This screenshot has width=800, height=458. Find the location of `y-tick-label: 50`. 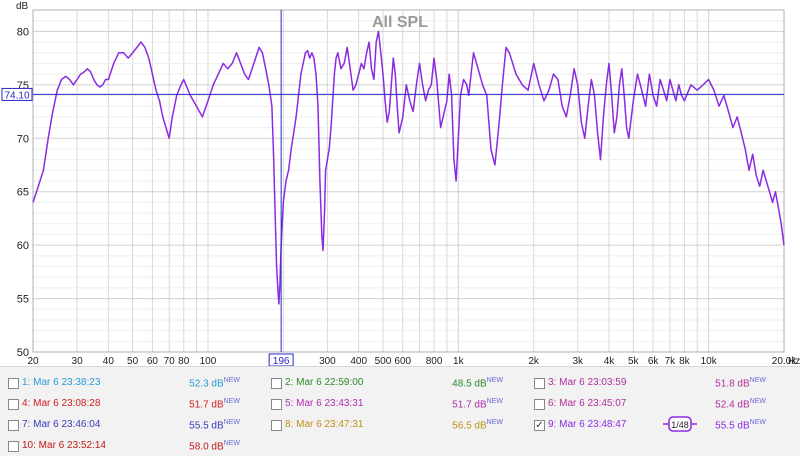

y-tick-label: 50 is located at coordinates (23, 353).